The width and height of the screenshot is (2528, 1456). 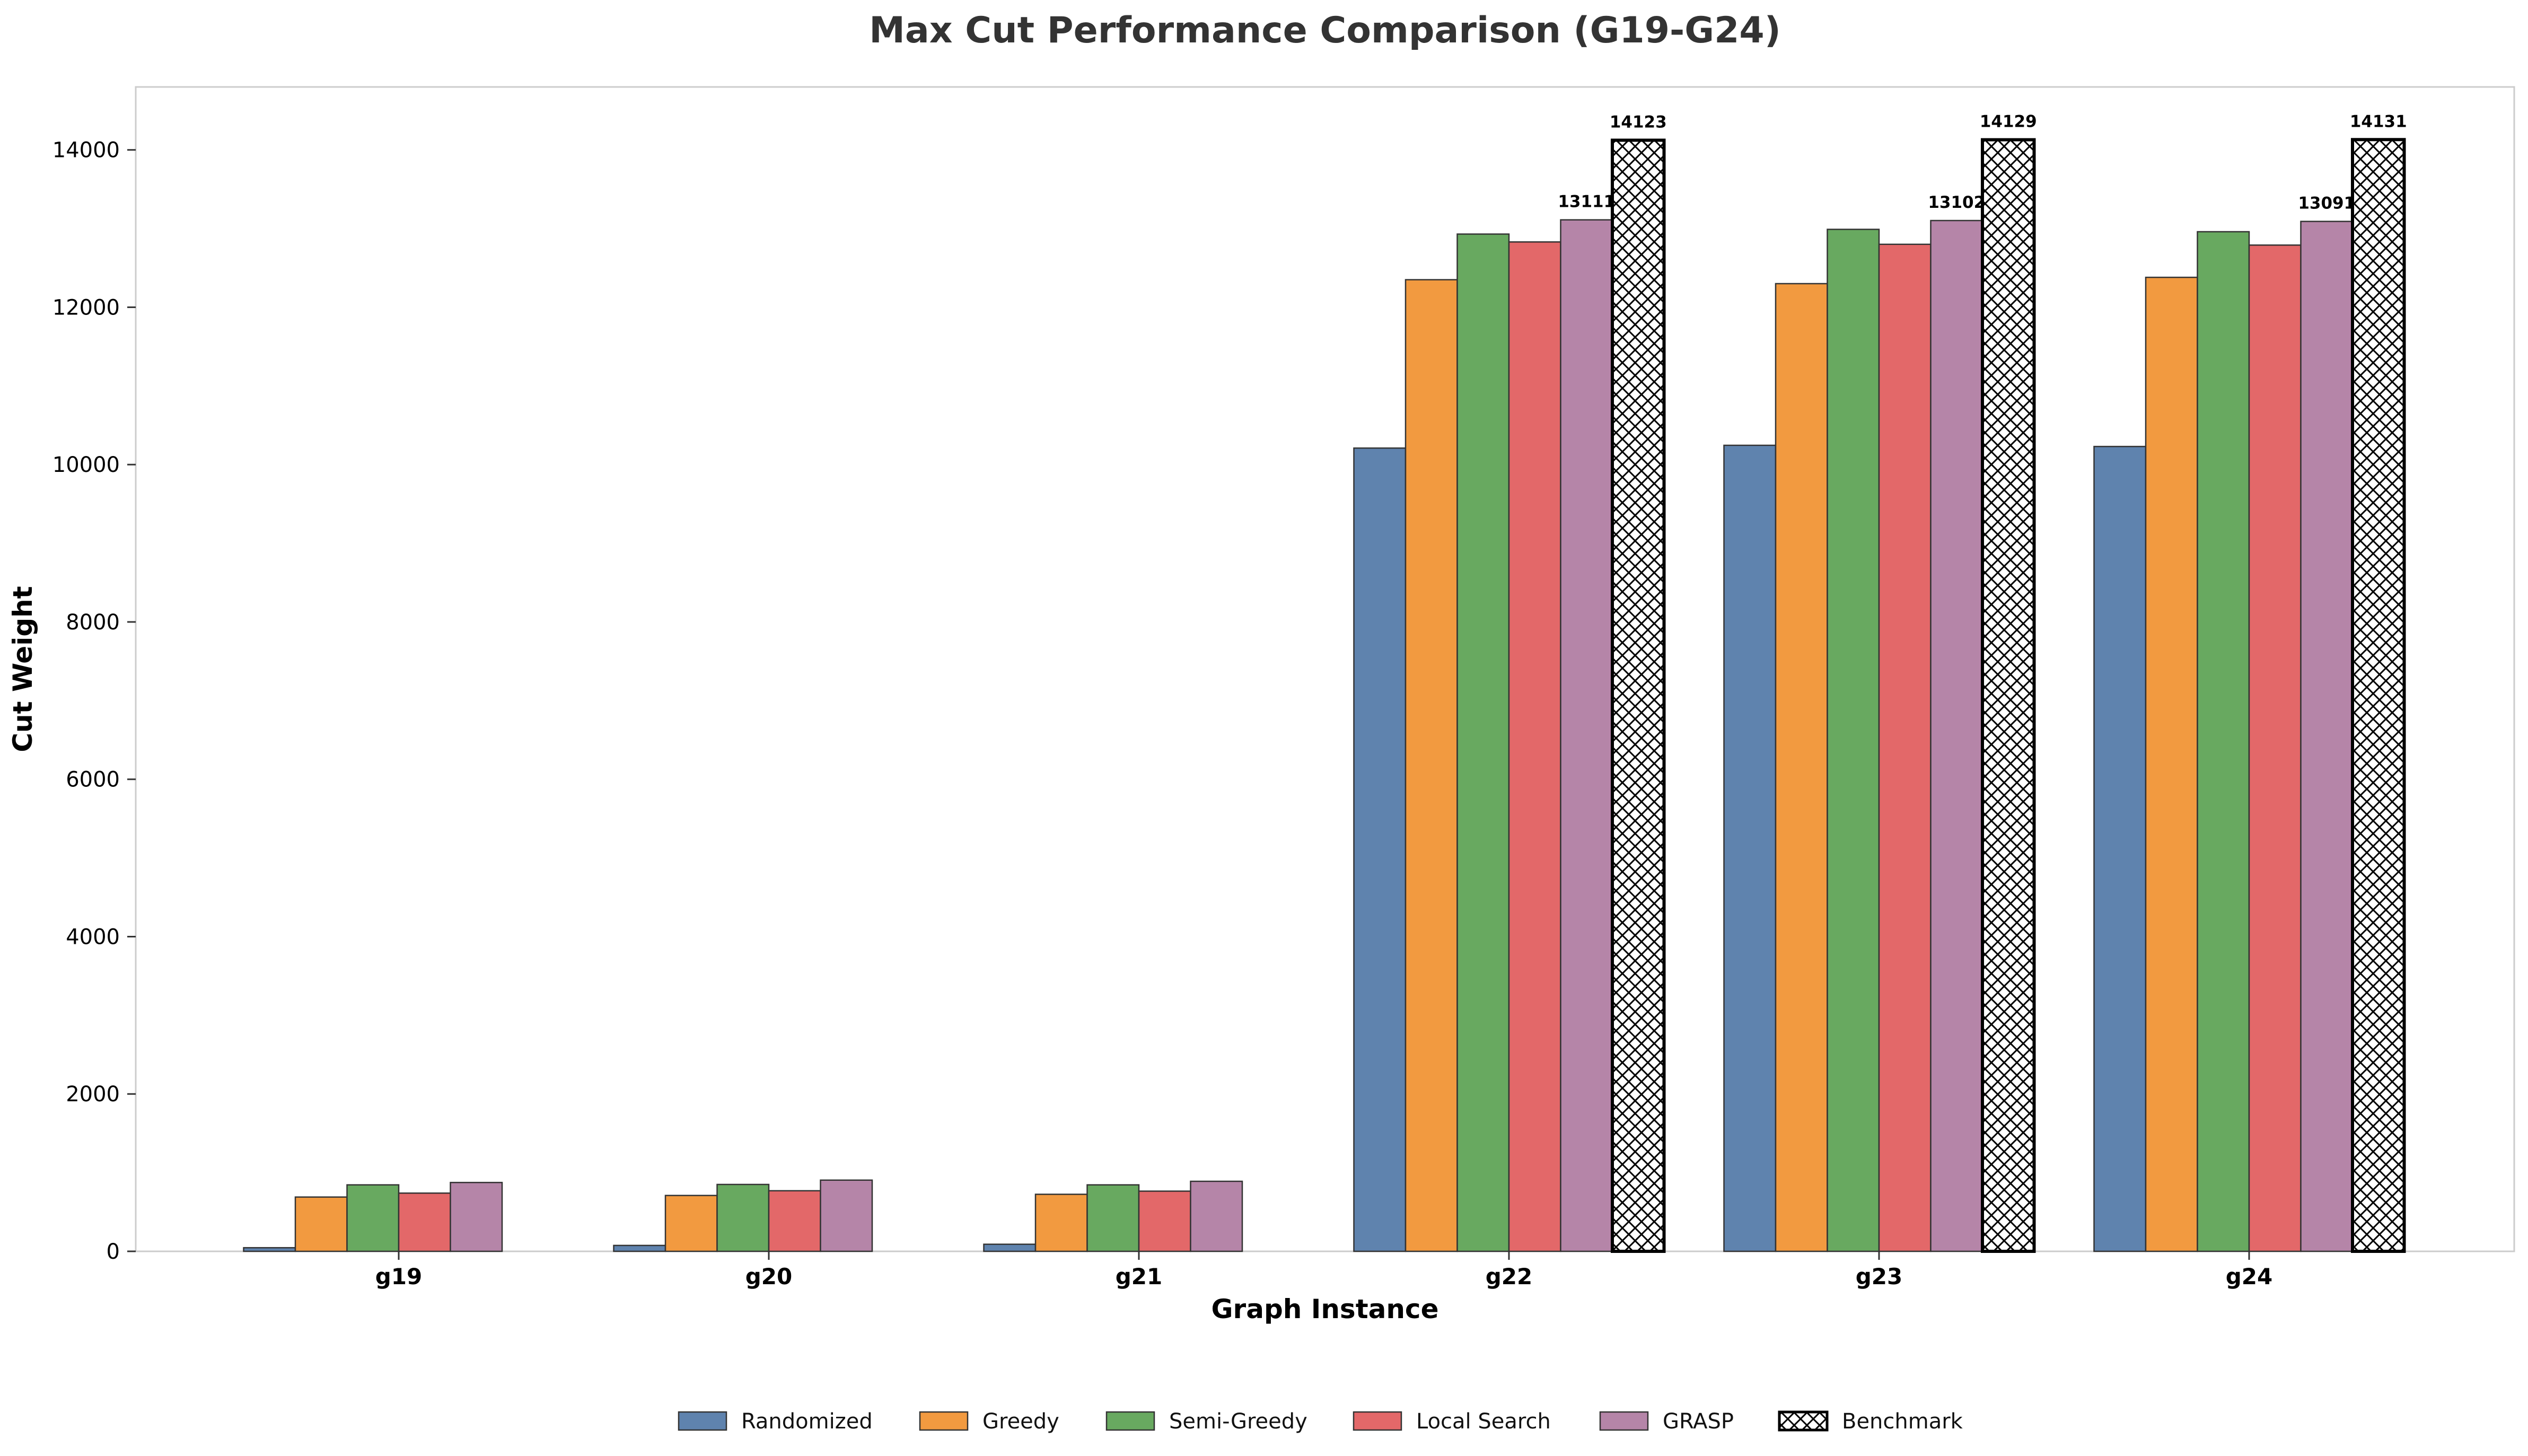 What do you see at coordinates (2008, 695) in the screenshot?
I see `bar-benchmark-g23` at bounding box center [2008, 695].